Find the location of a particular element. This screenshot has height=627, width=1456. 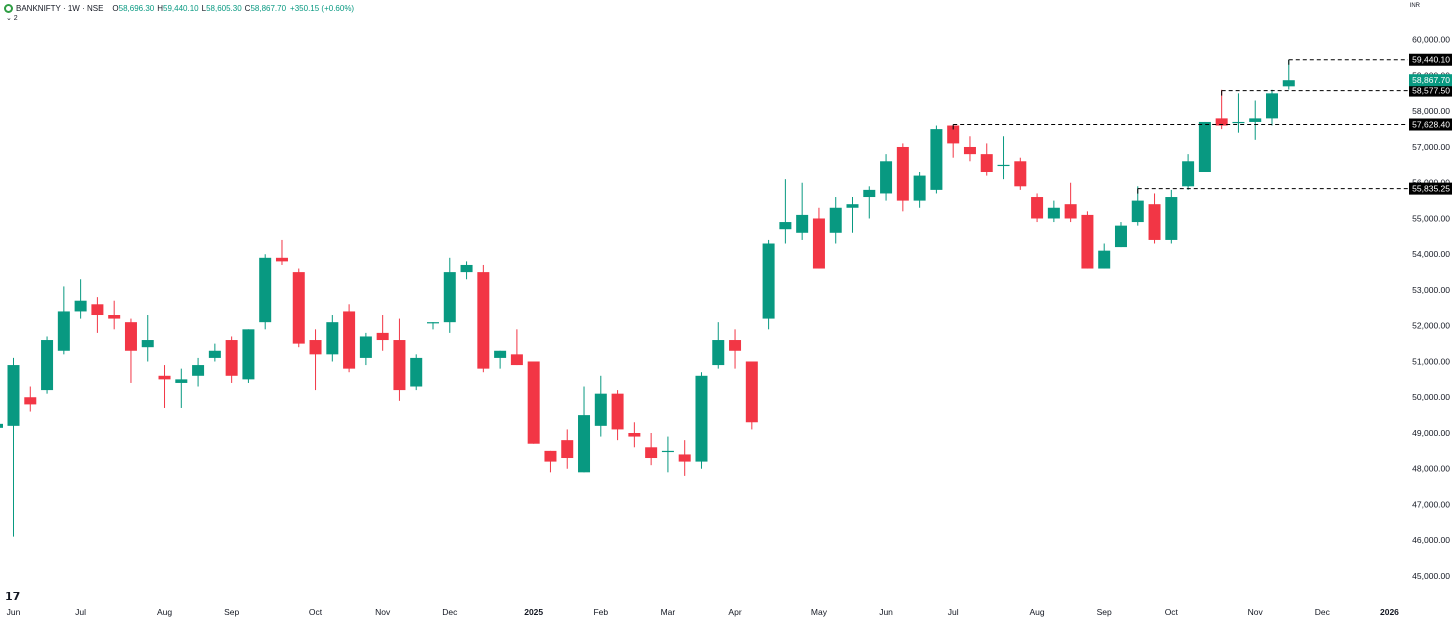

last-price-label: 58,867.70 is located at coordinates (1431, 80).